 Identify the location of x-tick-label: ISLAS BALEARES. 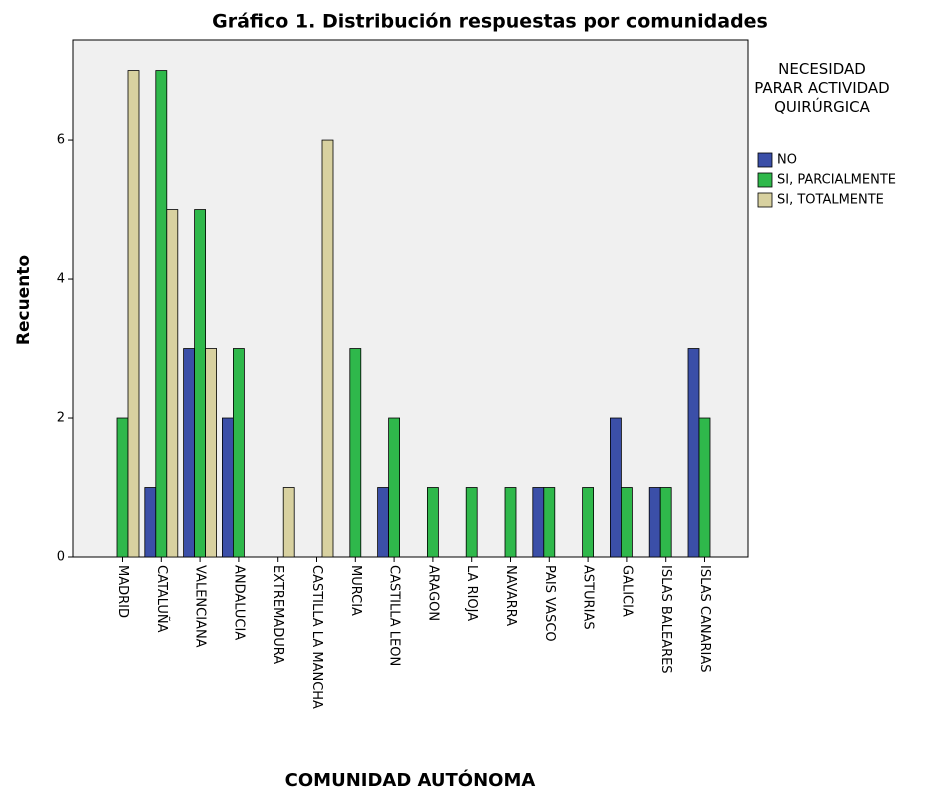
(665, 619).